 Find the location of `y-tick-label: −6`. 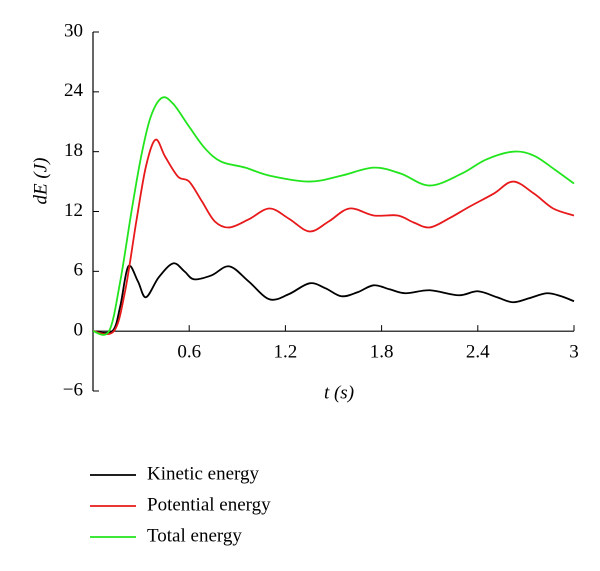

y-tick-label: −6 is located at coordinates (73, 389).